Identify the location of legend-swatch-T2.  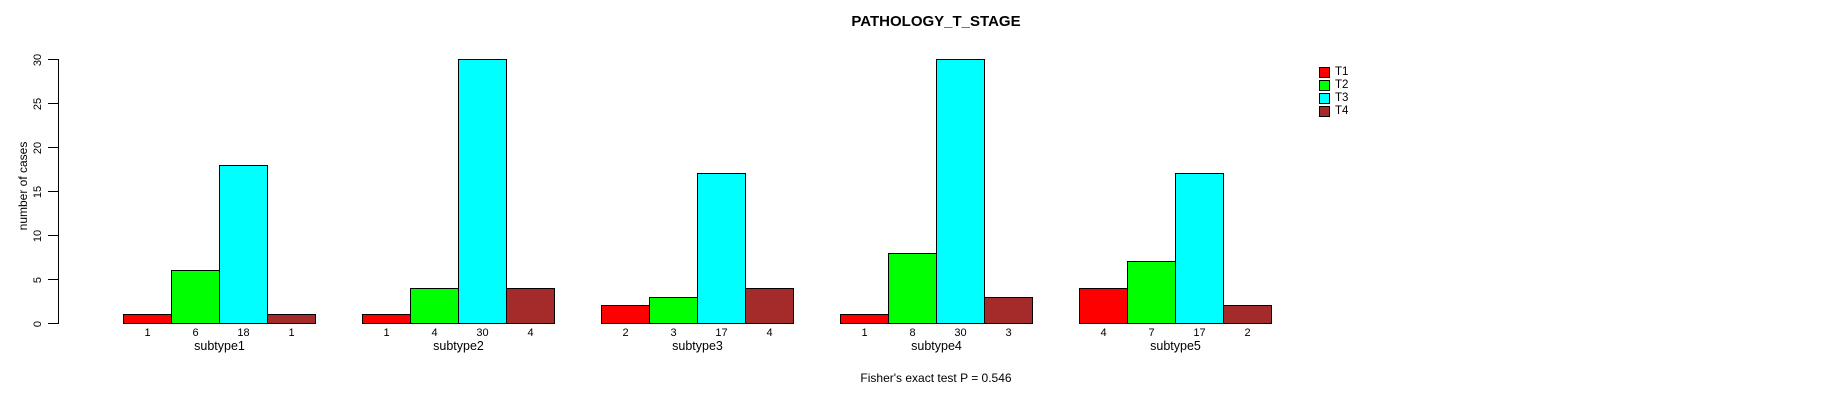
(1324, 85).